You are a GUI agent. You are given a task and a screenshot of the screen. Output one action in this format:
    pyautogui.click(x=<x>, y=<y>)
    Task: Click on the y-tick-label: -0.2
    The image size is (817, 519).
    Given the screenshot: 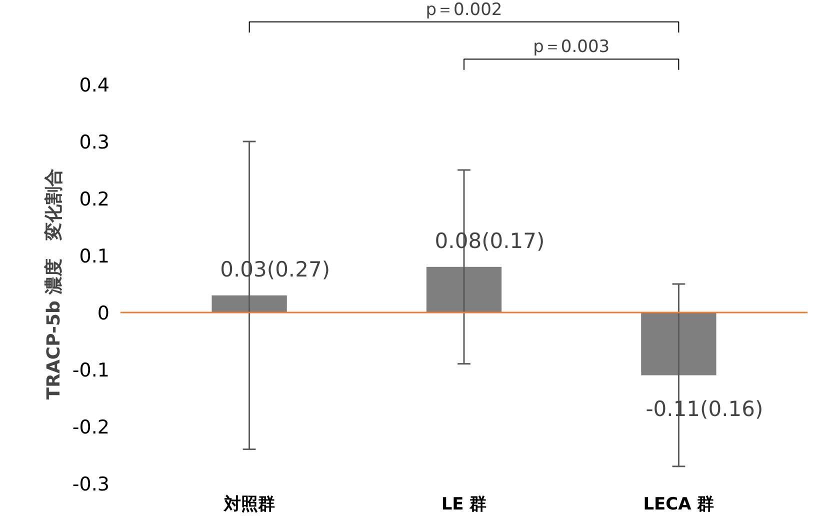 What is the action you would take?
    pyautogui.click(x=91, y=427)
    